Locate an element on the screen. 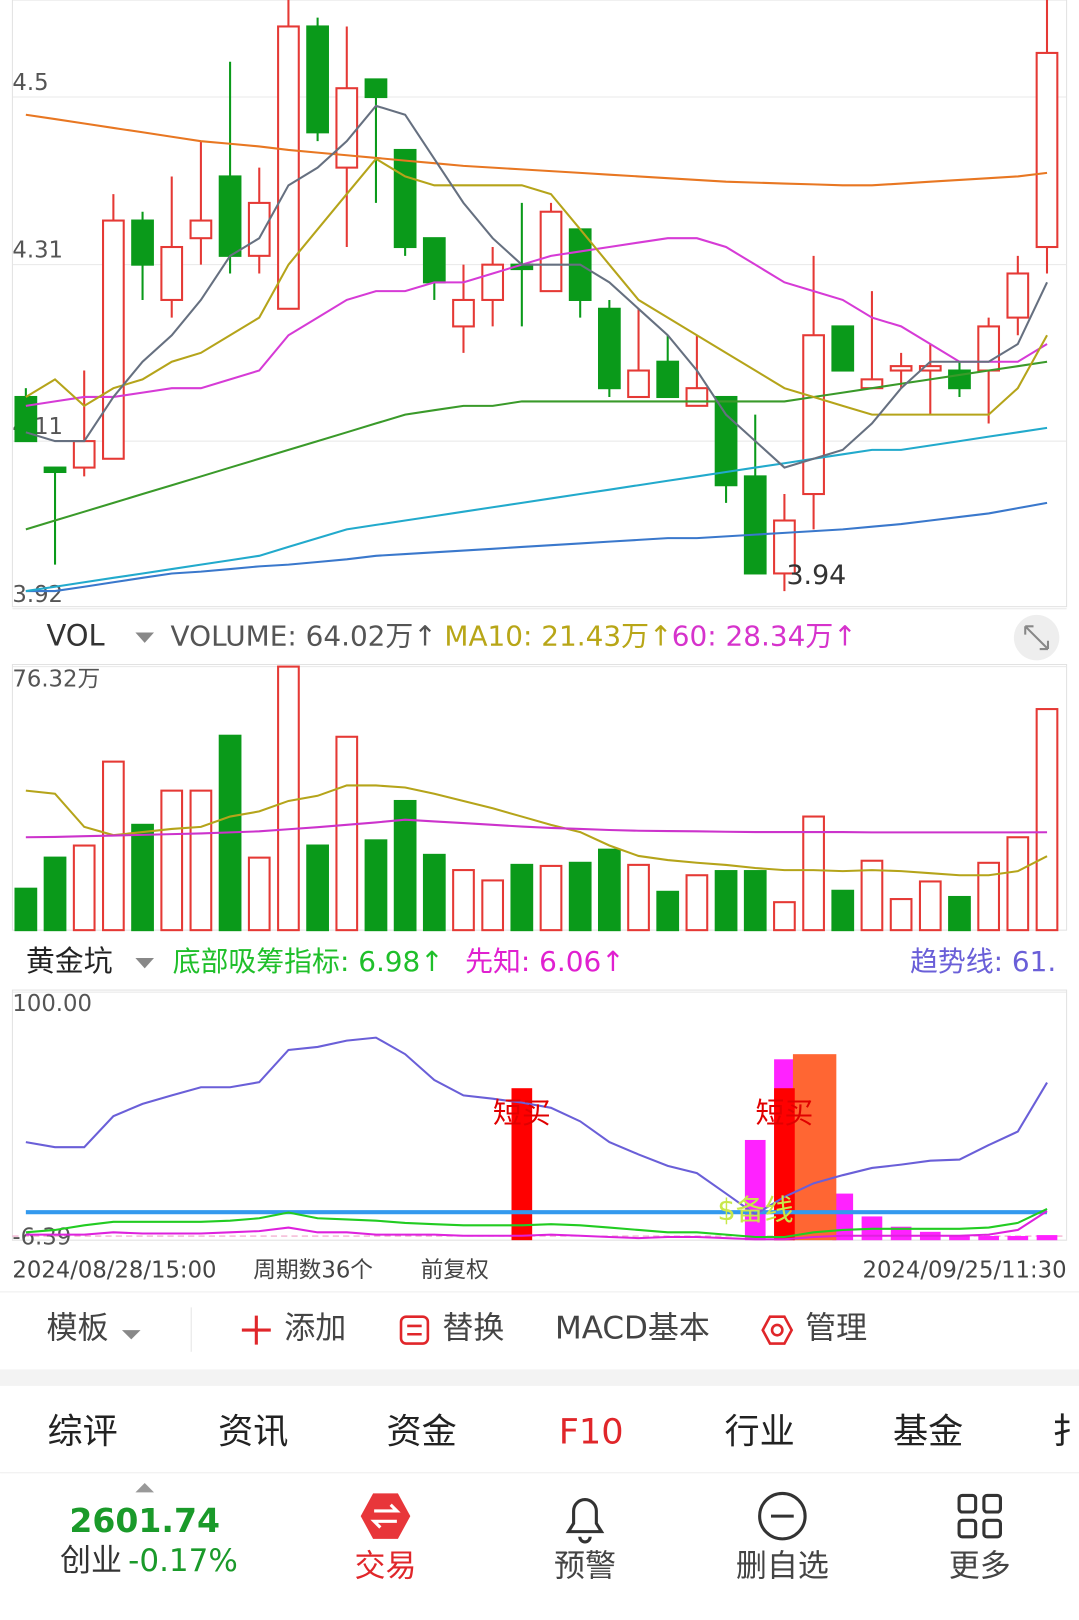  nav-alert: 预警 is located at coordinates (585, 1566).